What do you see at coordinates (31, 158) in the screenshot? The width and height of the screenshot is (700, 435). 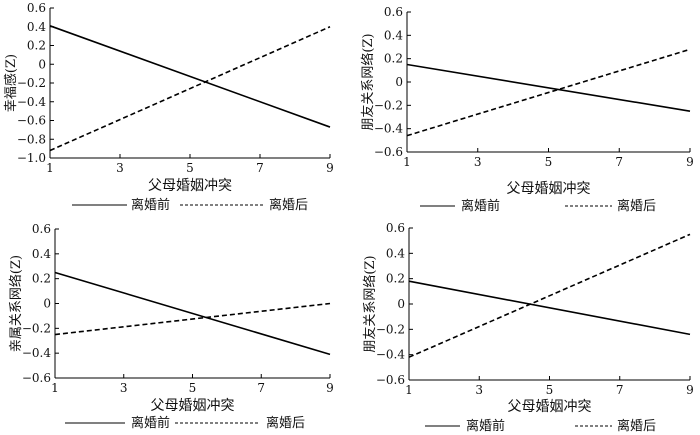 I see `y-tick-label: −1.0` at bounding box center [31, 158].